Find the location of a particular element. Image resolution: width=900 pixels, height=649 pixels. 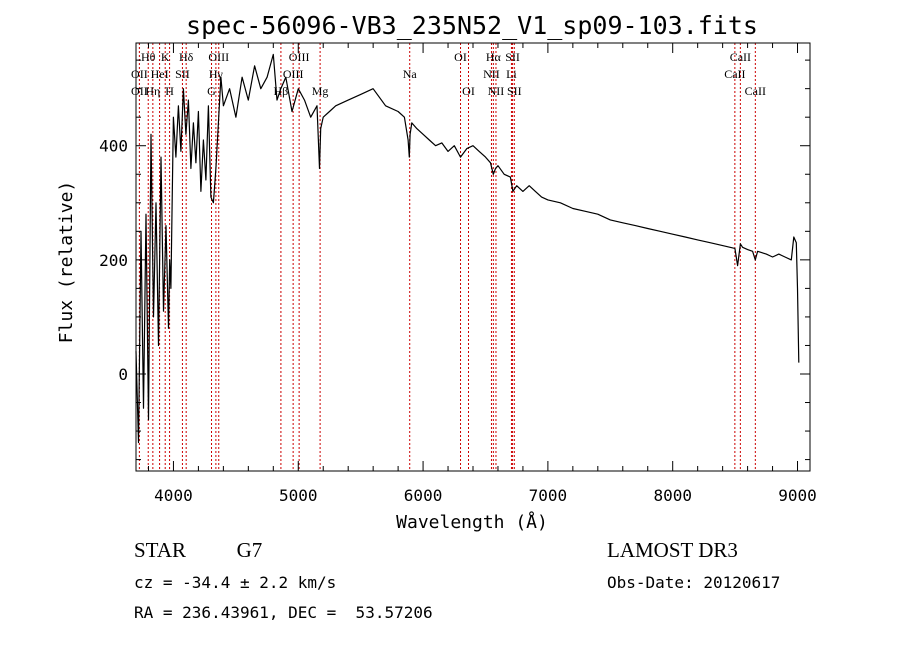

line-label: Mg is located at coordinates (320, 91).